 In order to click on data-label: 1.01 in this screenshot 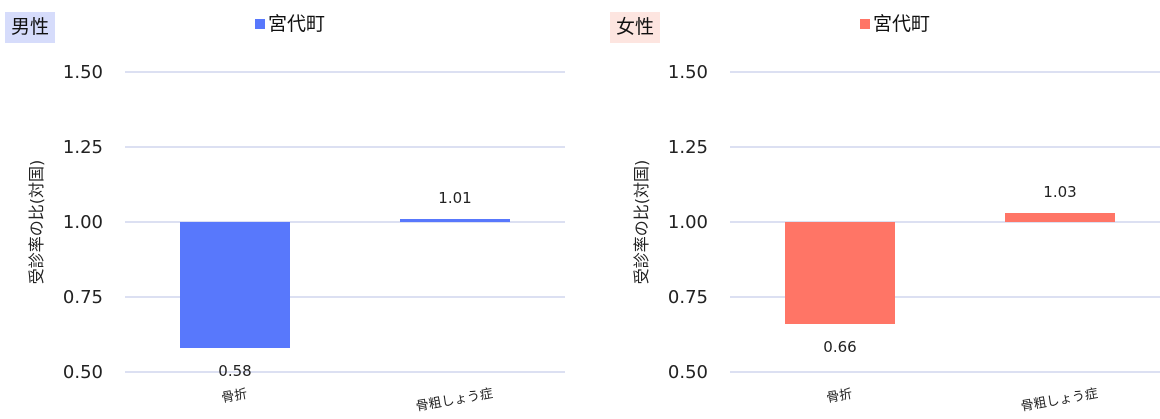, I will do `click(454, 198)`.